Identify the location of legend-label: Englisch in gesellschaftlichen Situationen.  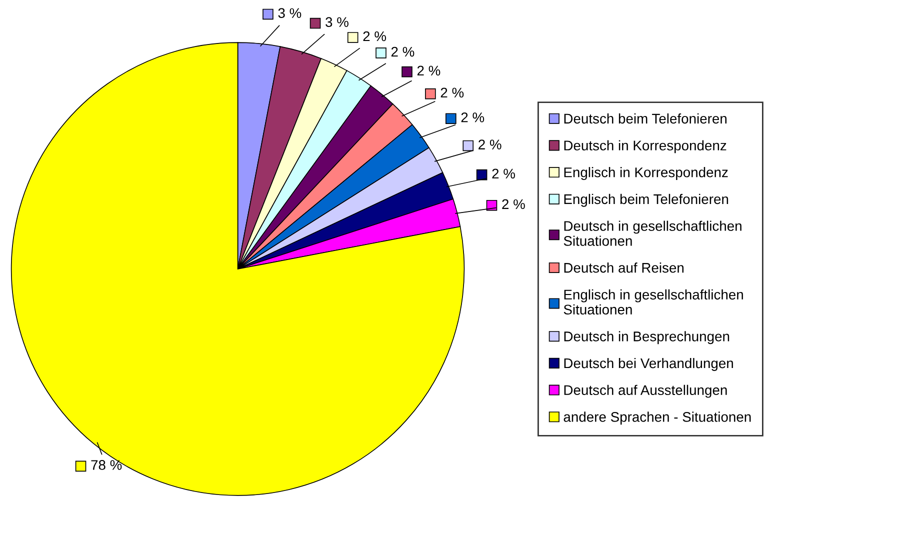
(653, 302).